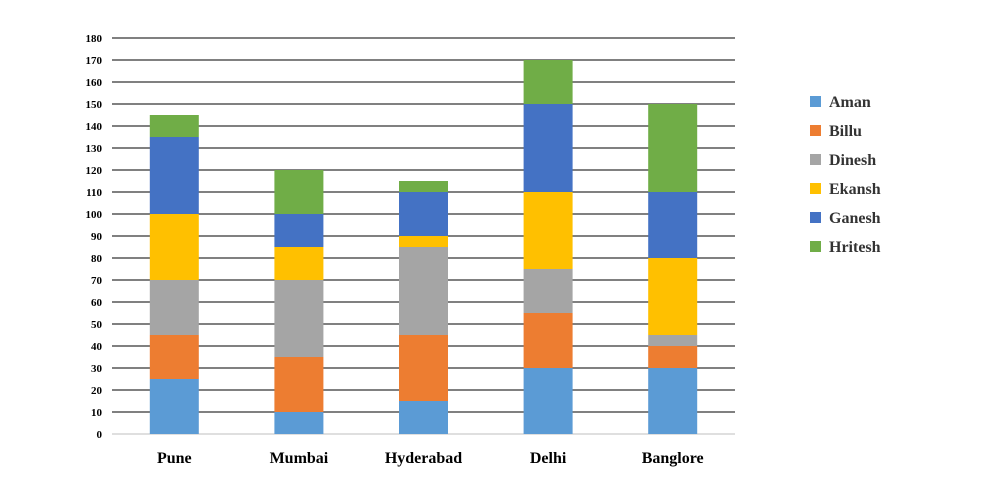 Image resolution: width=981 pixels, height=502 pixels. What do you see at coordinates (423, 458) in the screenshot?
I see `x-tick-label: Hyderabad` at bounding box center [423, 458].